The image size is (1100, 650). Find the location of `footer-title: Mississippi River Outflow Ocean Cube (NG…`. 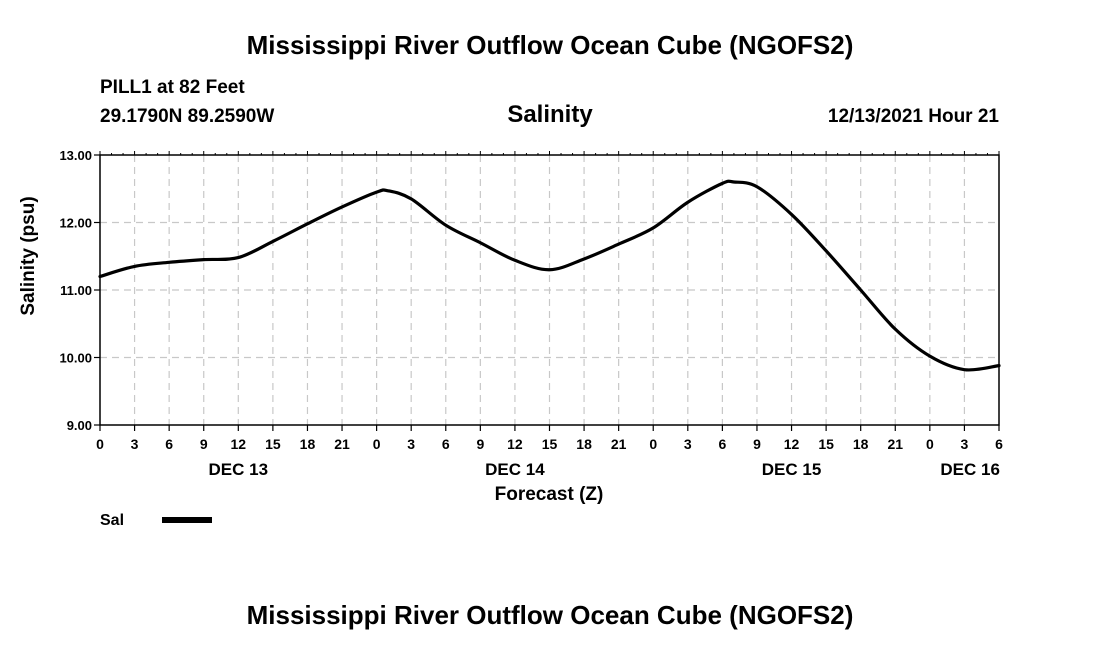

footer-title: Mississippi River Outflow Ocean Cube (NG… is located at coordinates (550, 615).